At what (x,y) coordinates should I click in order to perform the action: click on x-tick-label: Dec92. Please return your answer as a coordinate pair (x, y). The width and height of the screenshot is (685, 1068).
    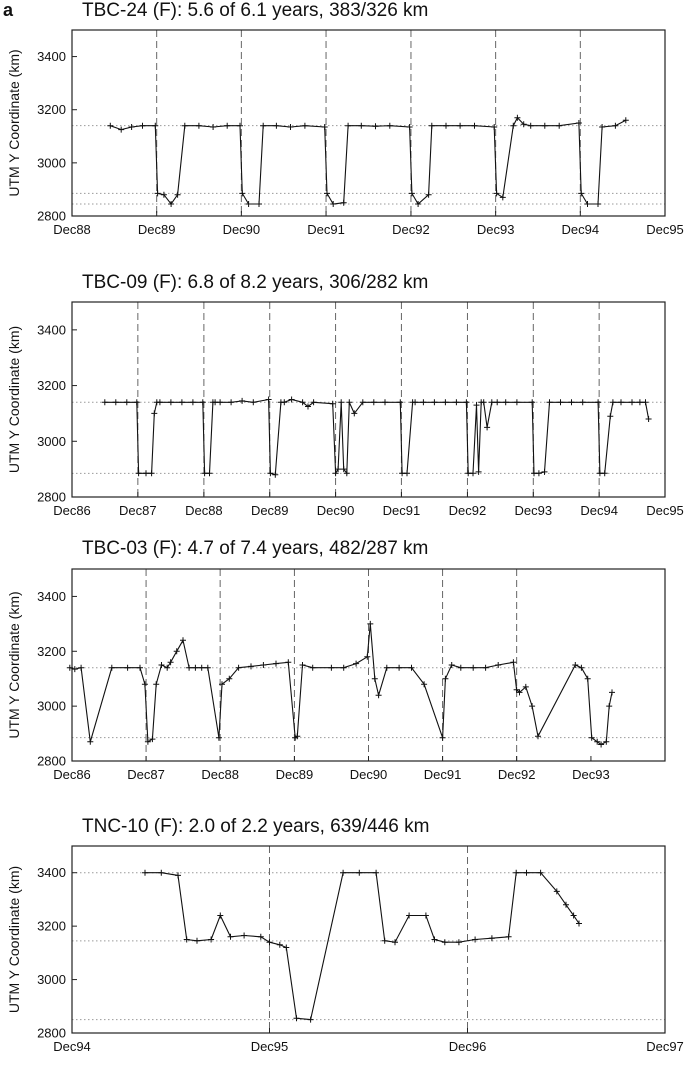
    Looking at the image, I should click on (411, 229).